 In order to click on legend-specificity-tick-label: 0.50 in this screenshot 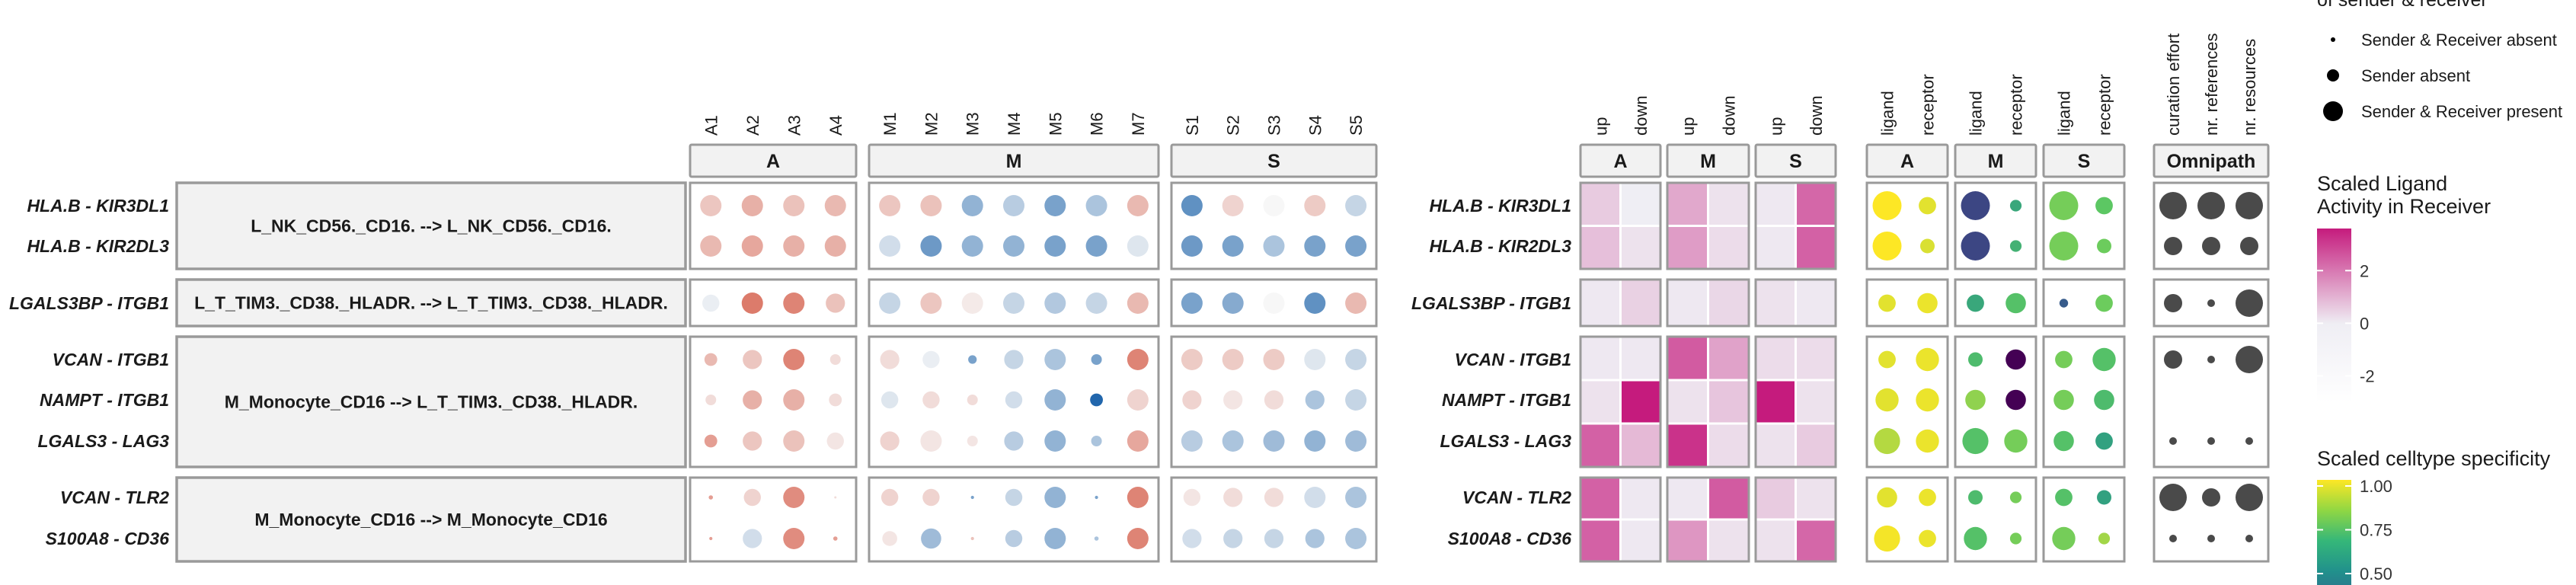, I will do `click(2376, 573)`.